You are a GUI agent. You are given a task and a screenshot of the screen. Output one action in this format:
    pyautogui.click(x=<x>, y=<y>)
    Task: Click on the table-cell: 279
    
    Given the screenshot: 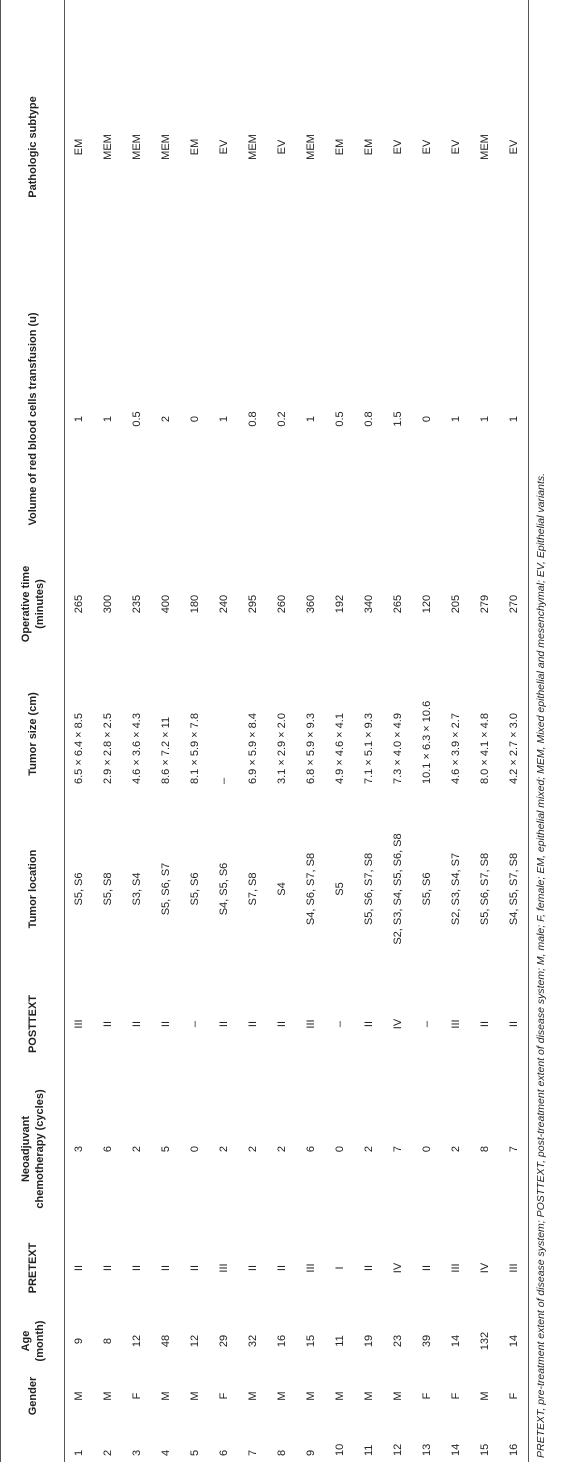 What is the action you would take?
    pyautogui.click(x=485, y=604)
    